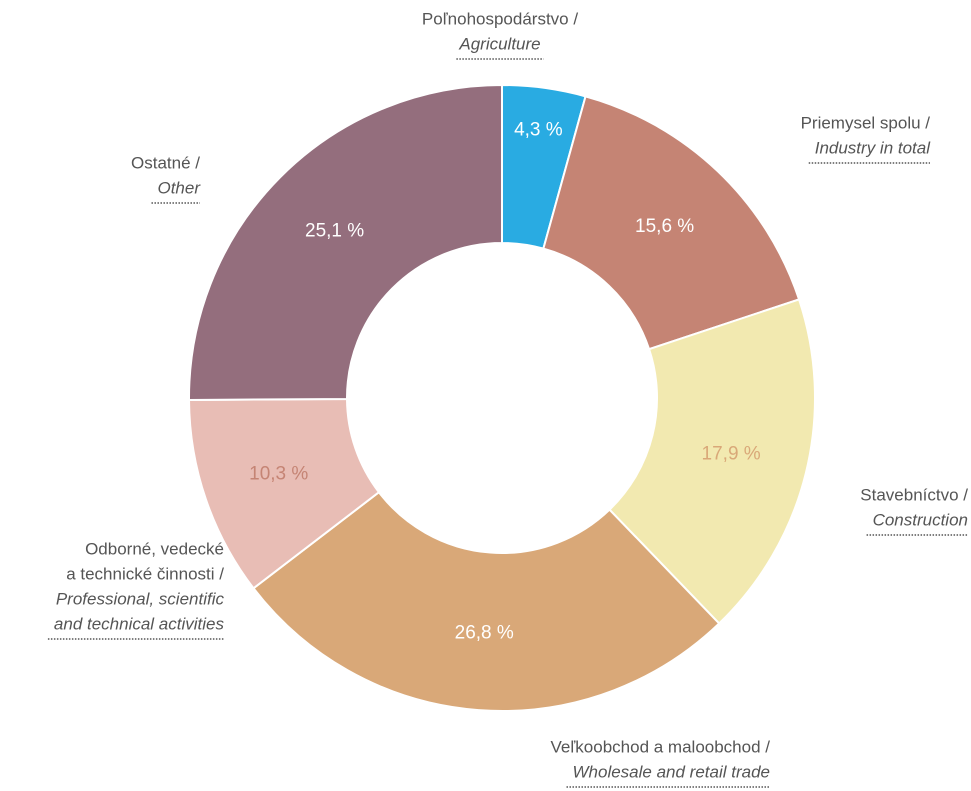 The image size is (971, 791). I want to click on category-label: Ostatné / Other, so click(166, 178).